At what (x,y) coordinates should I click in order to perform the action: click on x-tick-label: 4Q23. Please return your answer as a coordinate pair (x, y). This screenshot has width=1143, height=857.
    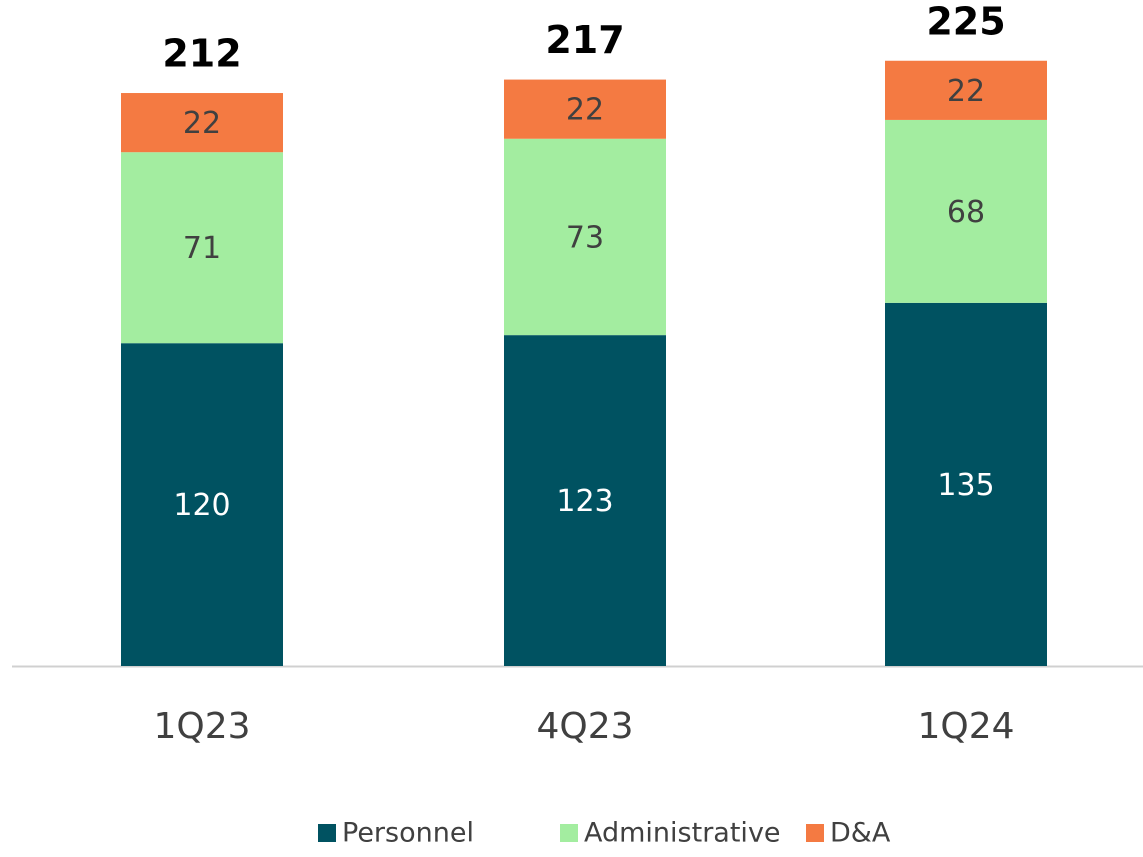
    Looking at the image, I should click on (584, 726).